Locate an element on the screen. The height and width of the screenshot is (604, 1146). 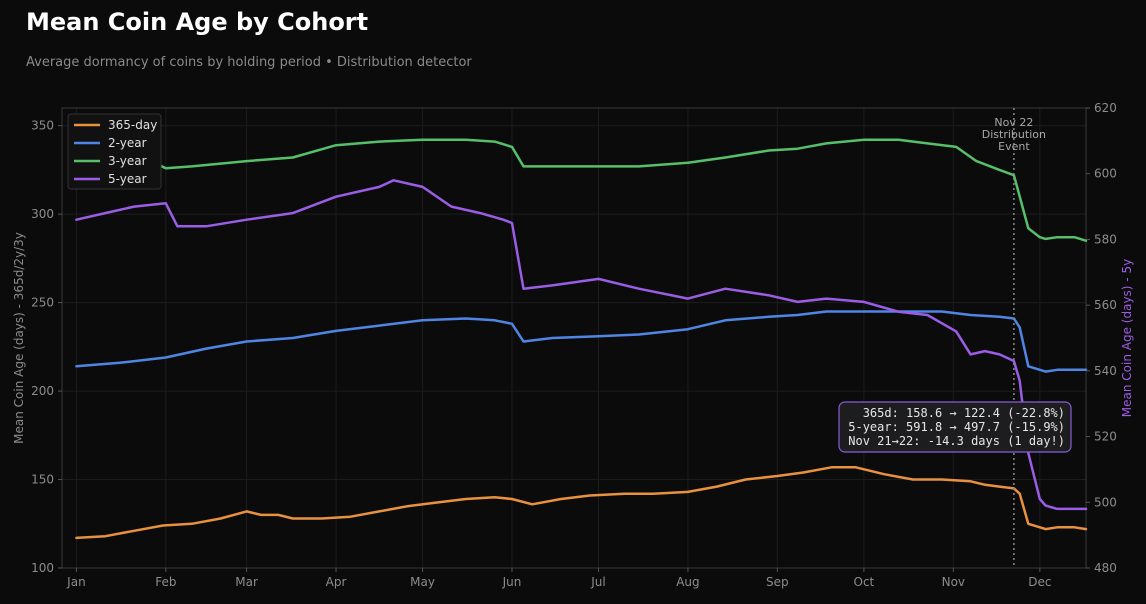
y-tick-label-right: 620 is located at coordinates (1105, 108).